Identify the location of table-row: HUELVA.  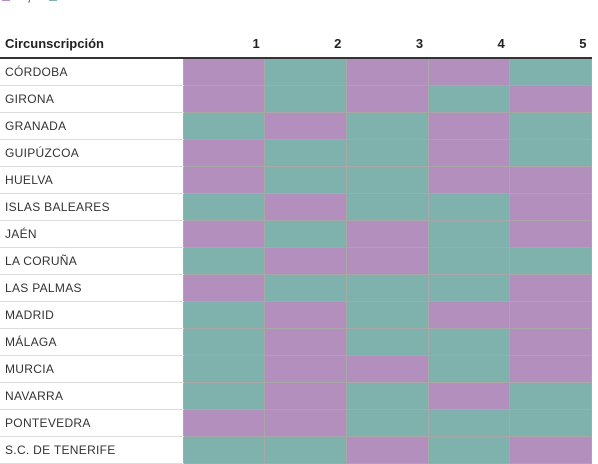
(296, 180).